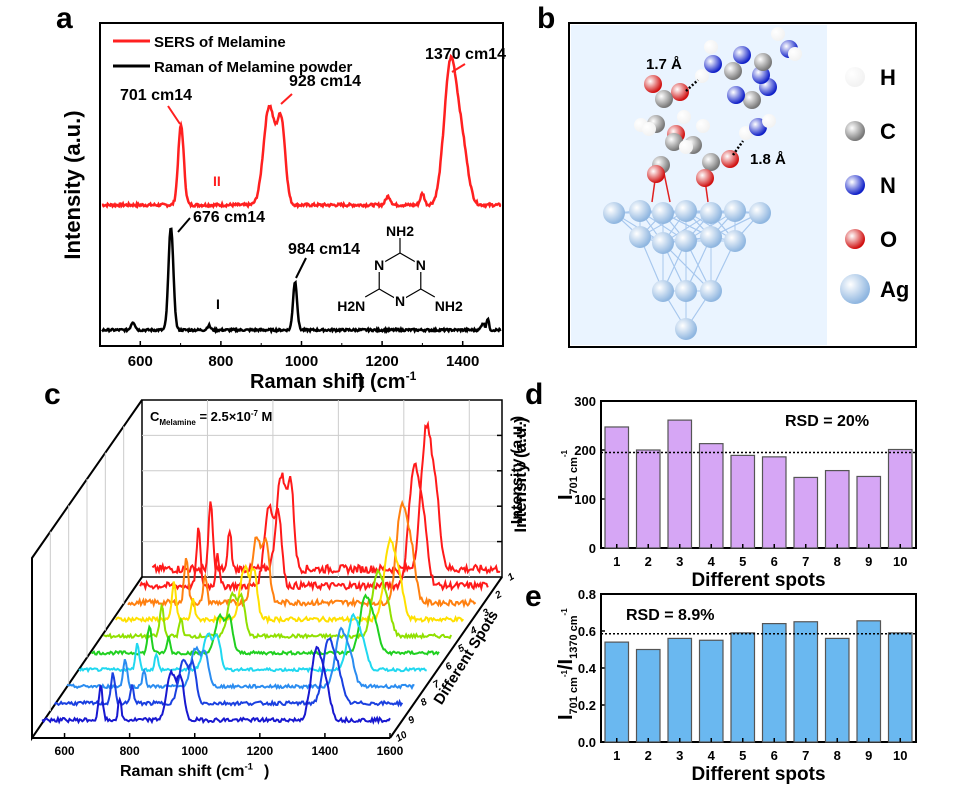  What do you see at coordinates (712, 755) in the screenshot?
I see `x-tick-label-e: 4` at bounding box center [712, 755].